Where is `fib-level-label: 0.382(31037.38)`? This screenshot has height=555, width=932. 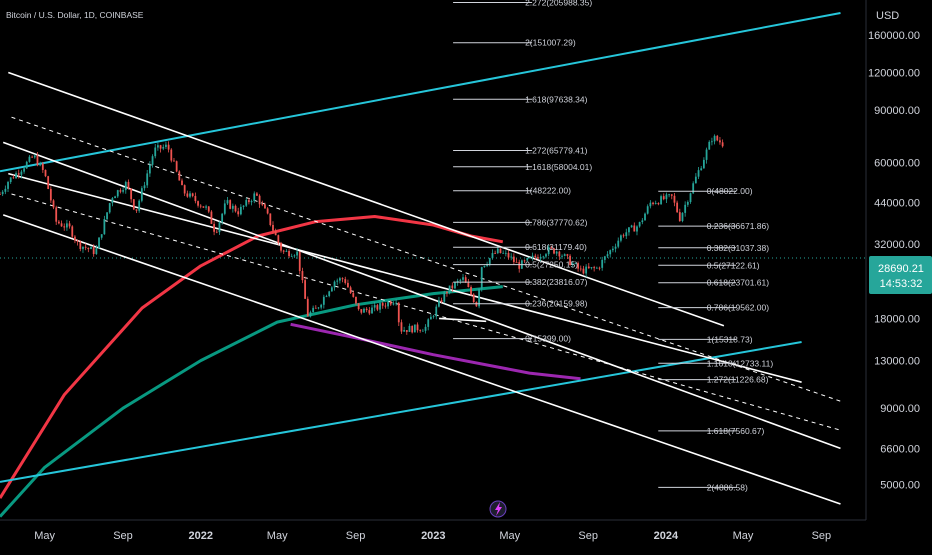 fib-level-label: 0.382(31037.38) is located at coordinates (738, 248).